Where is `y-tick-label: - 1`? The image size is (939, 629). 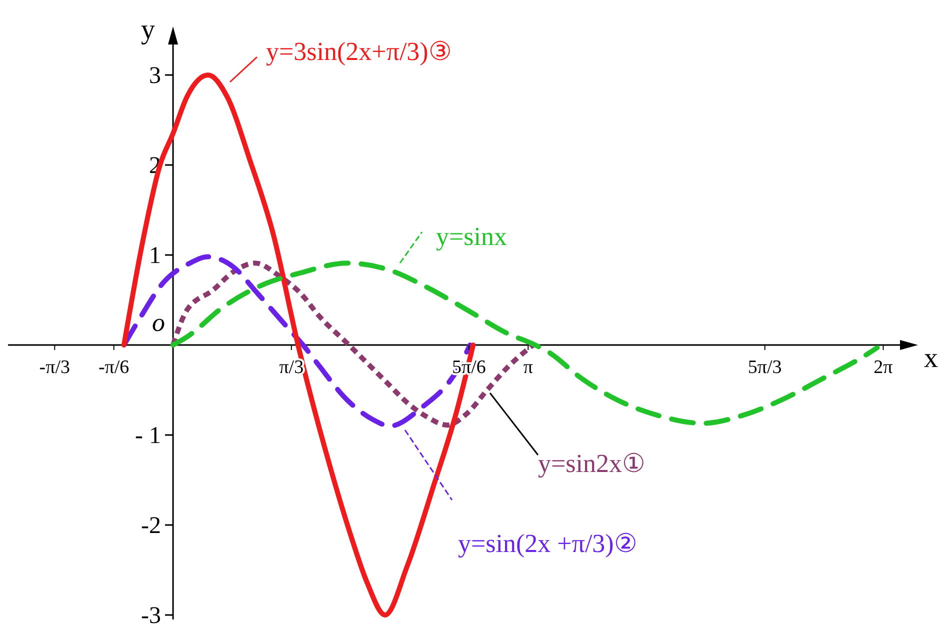
y-tick-label: - 1 is located at coordinates (148, 436).